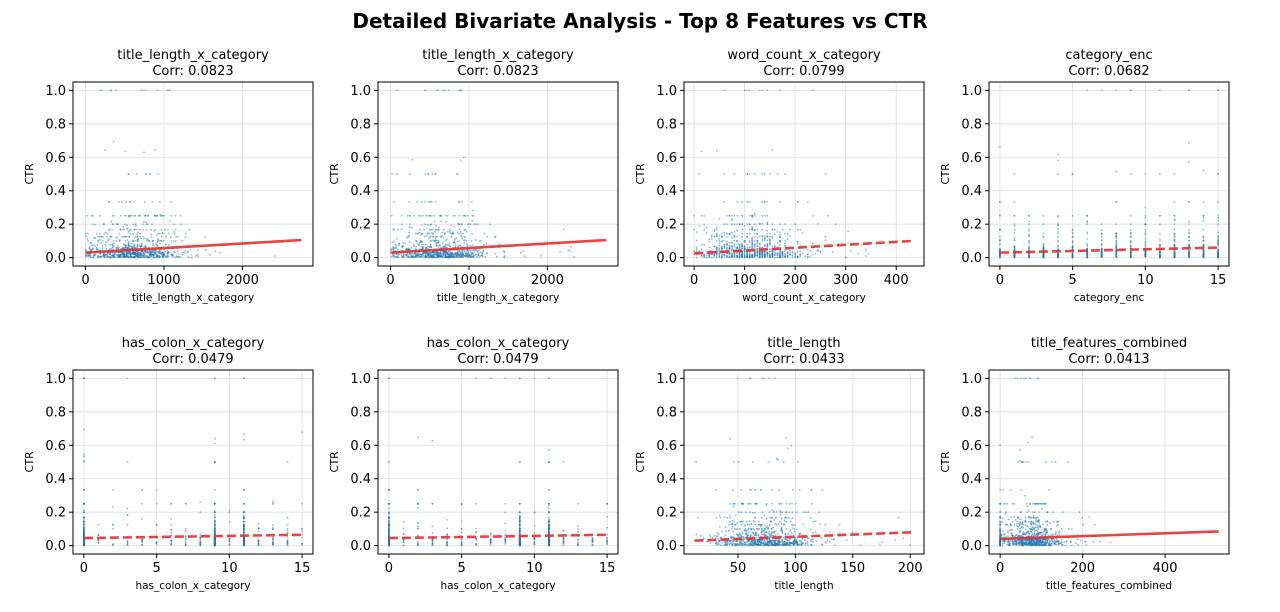  I want to click on axes-frame, so click(193, 174).